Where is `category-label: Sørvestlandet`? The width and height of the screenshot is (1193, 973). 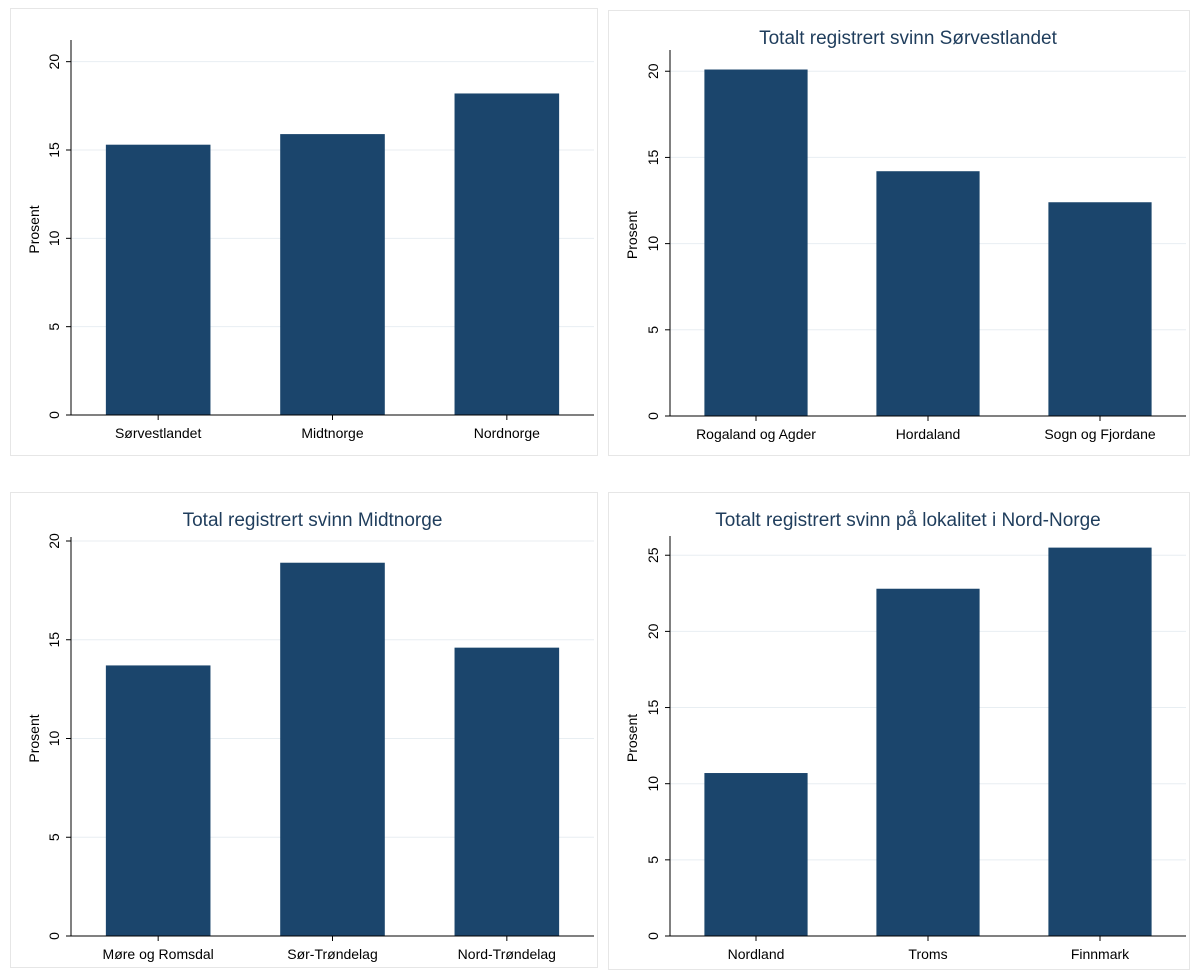
category-label: Sørvestlandet is located at coordinates (158, 433).